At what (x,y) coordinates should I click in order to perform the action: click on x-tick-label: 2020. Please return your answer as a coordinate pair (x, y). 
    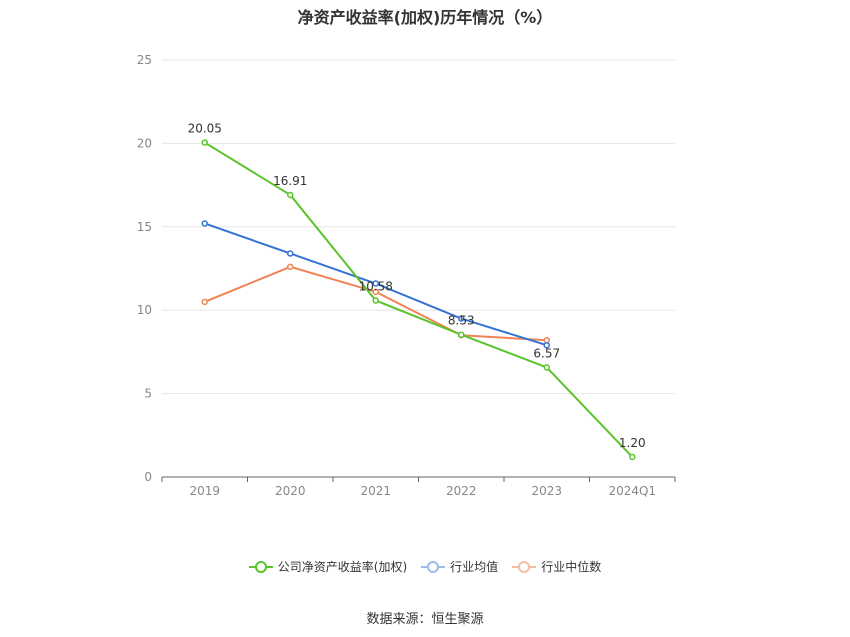
    Looking at the image, I should click on (290, 491).